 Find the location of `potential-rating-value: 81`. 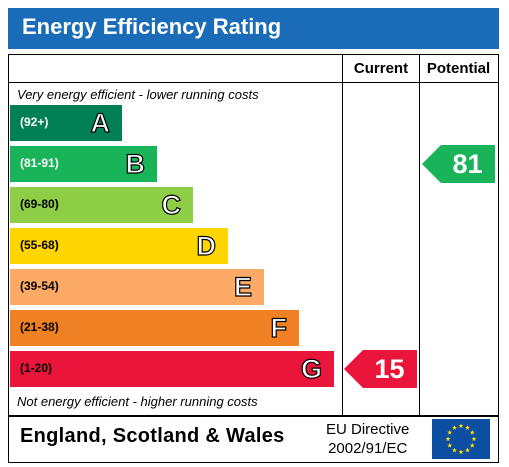

potential-rating-value: 81 is located at coordinates (467, 164).